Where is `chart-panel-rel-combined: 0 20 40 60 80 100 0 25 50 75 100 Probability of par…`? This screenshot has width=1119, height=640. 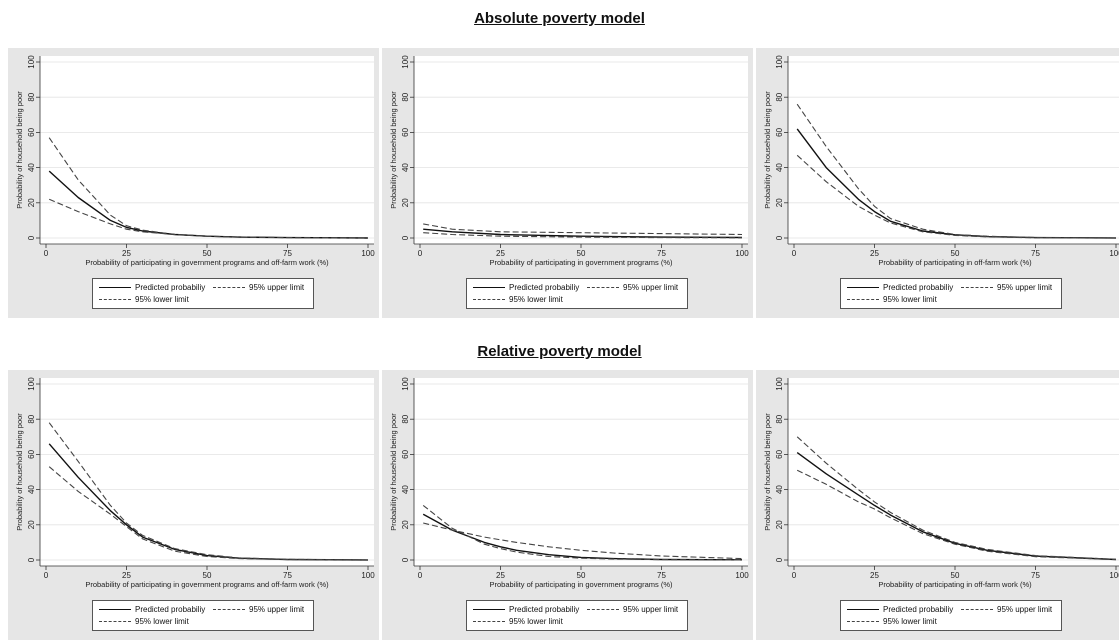
chart-panel-rel-combined: 0 20 40 60 80 100 0 25 50 75 100 Probability of par… is located at coordinates (193, 505).